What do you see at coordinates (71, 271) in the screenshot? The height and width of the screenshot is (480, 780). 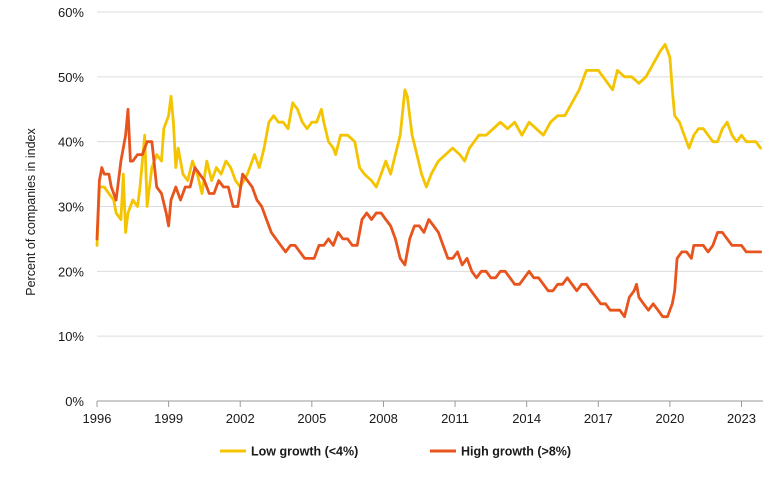 I see `y-tick-label: 20%` at bounding box center [71, 271].